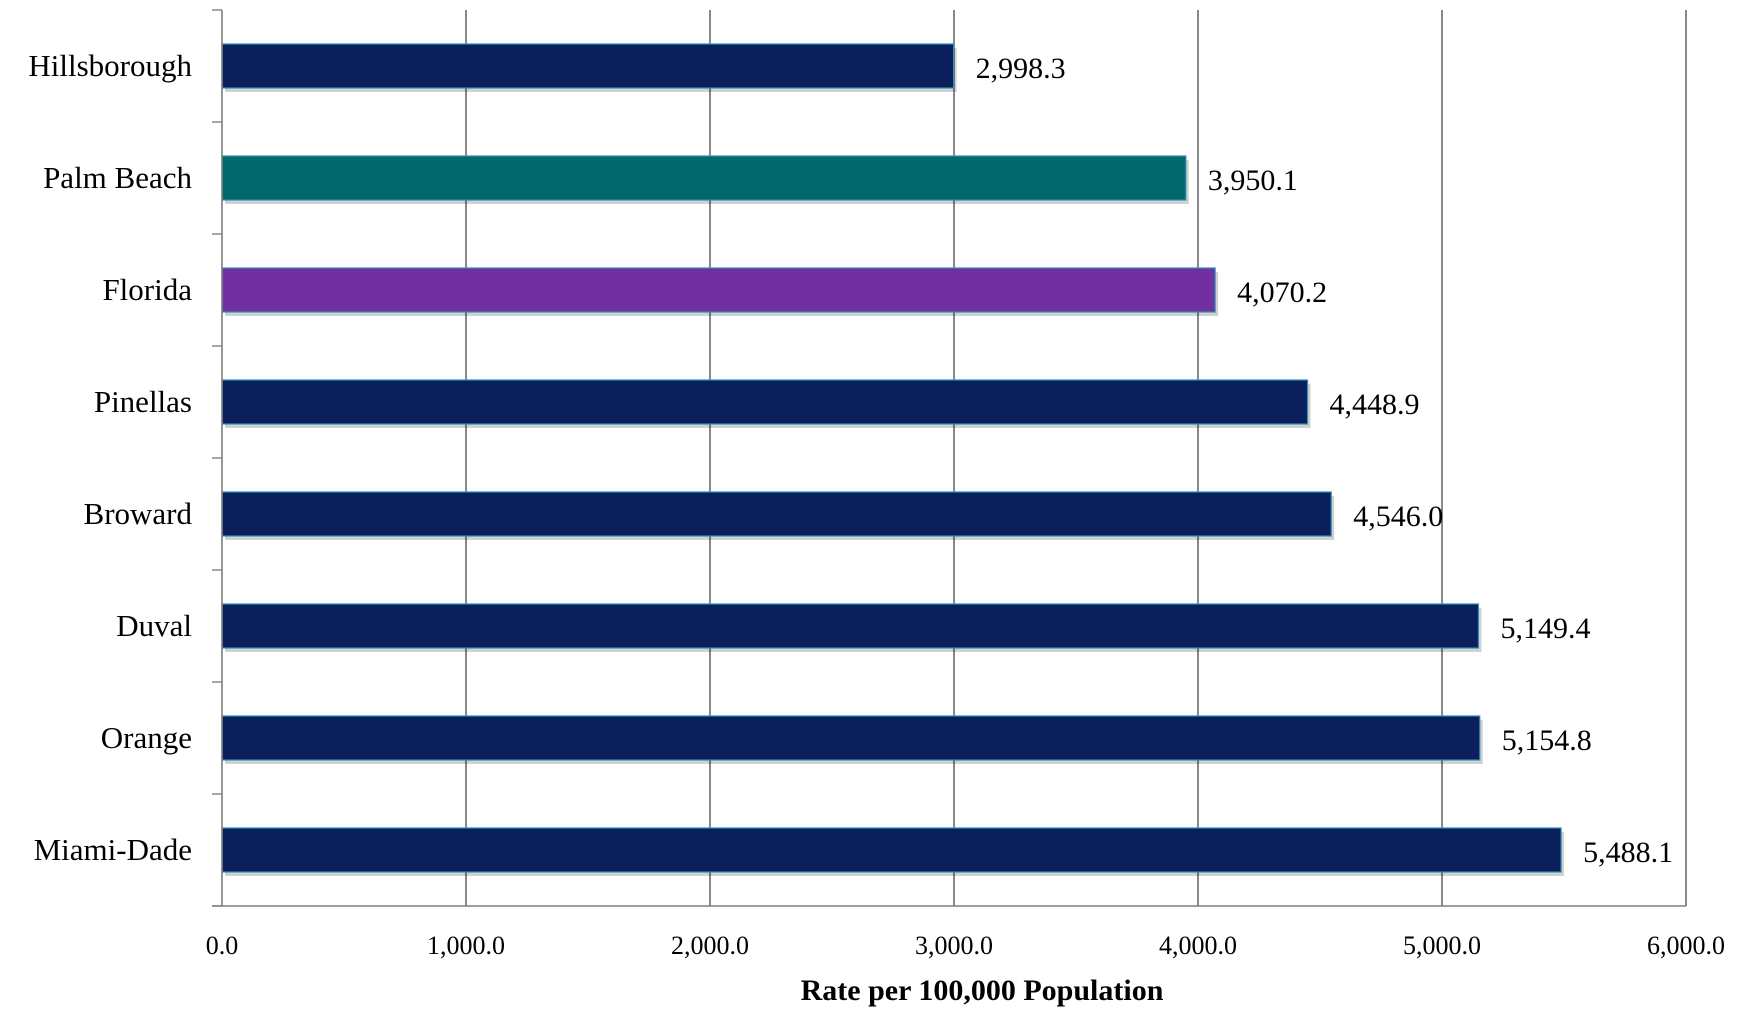  Describe the element at coordinates (222, 945) in the screenshot. I see `x-tick-label: 0.0` at that location.